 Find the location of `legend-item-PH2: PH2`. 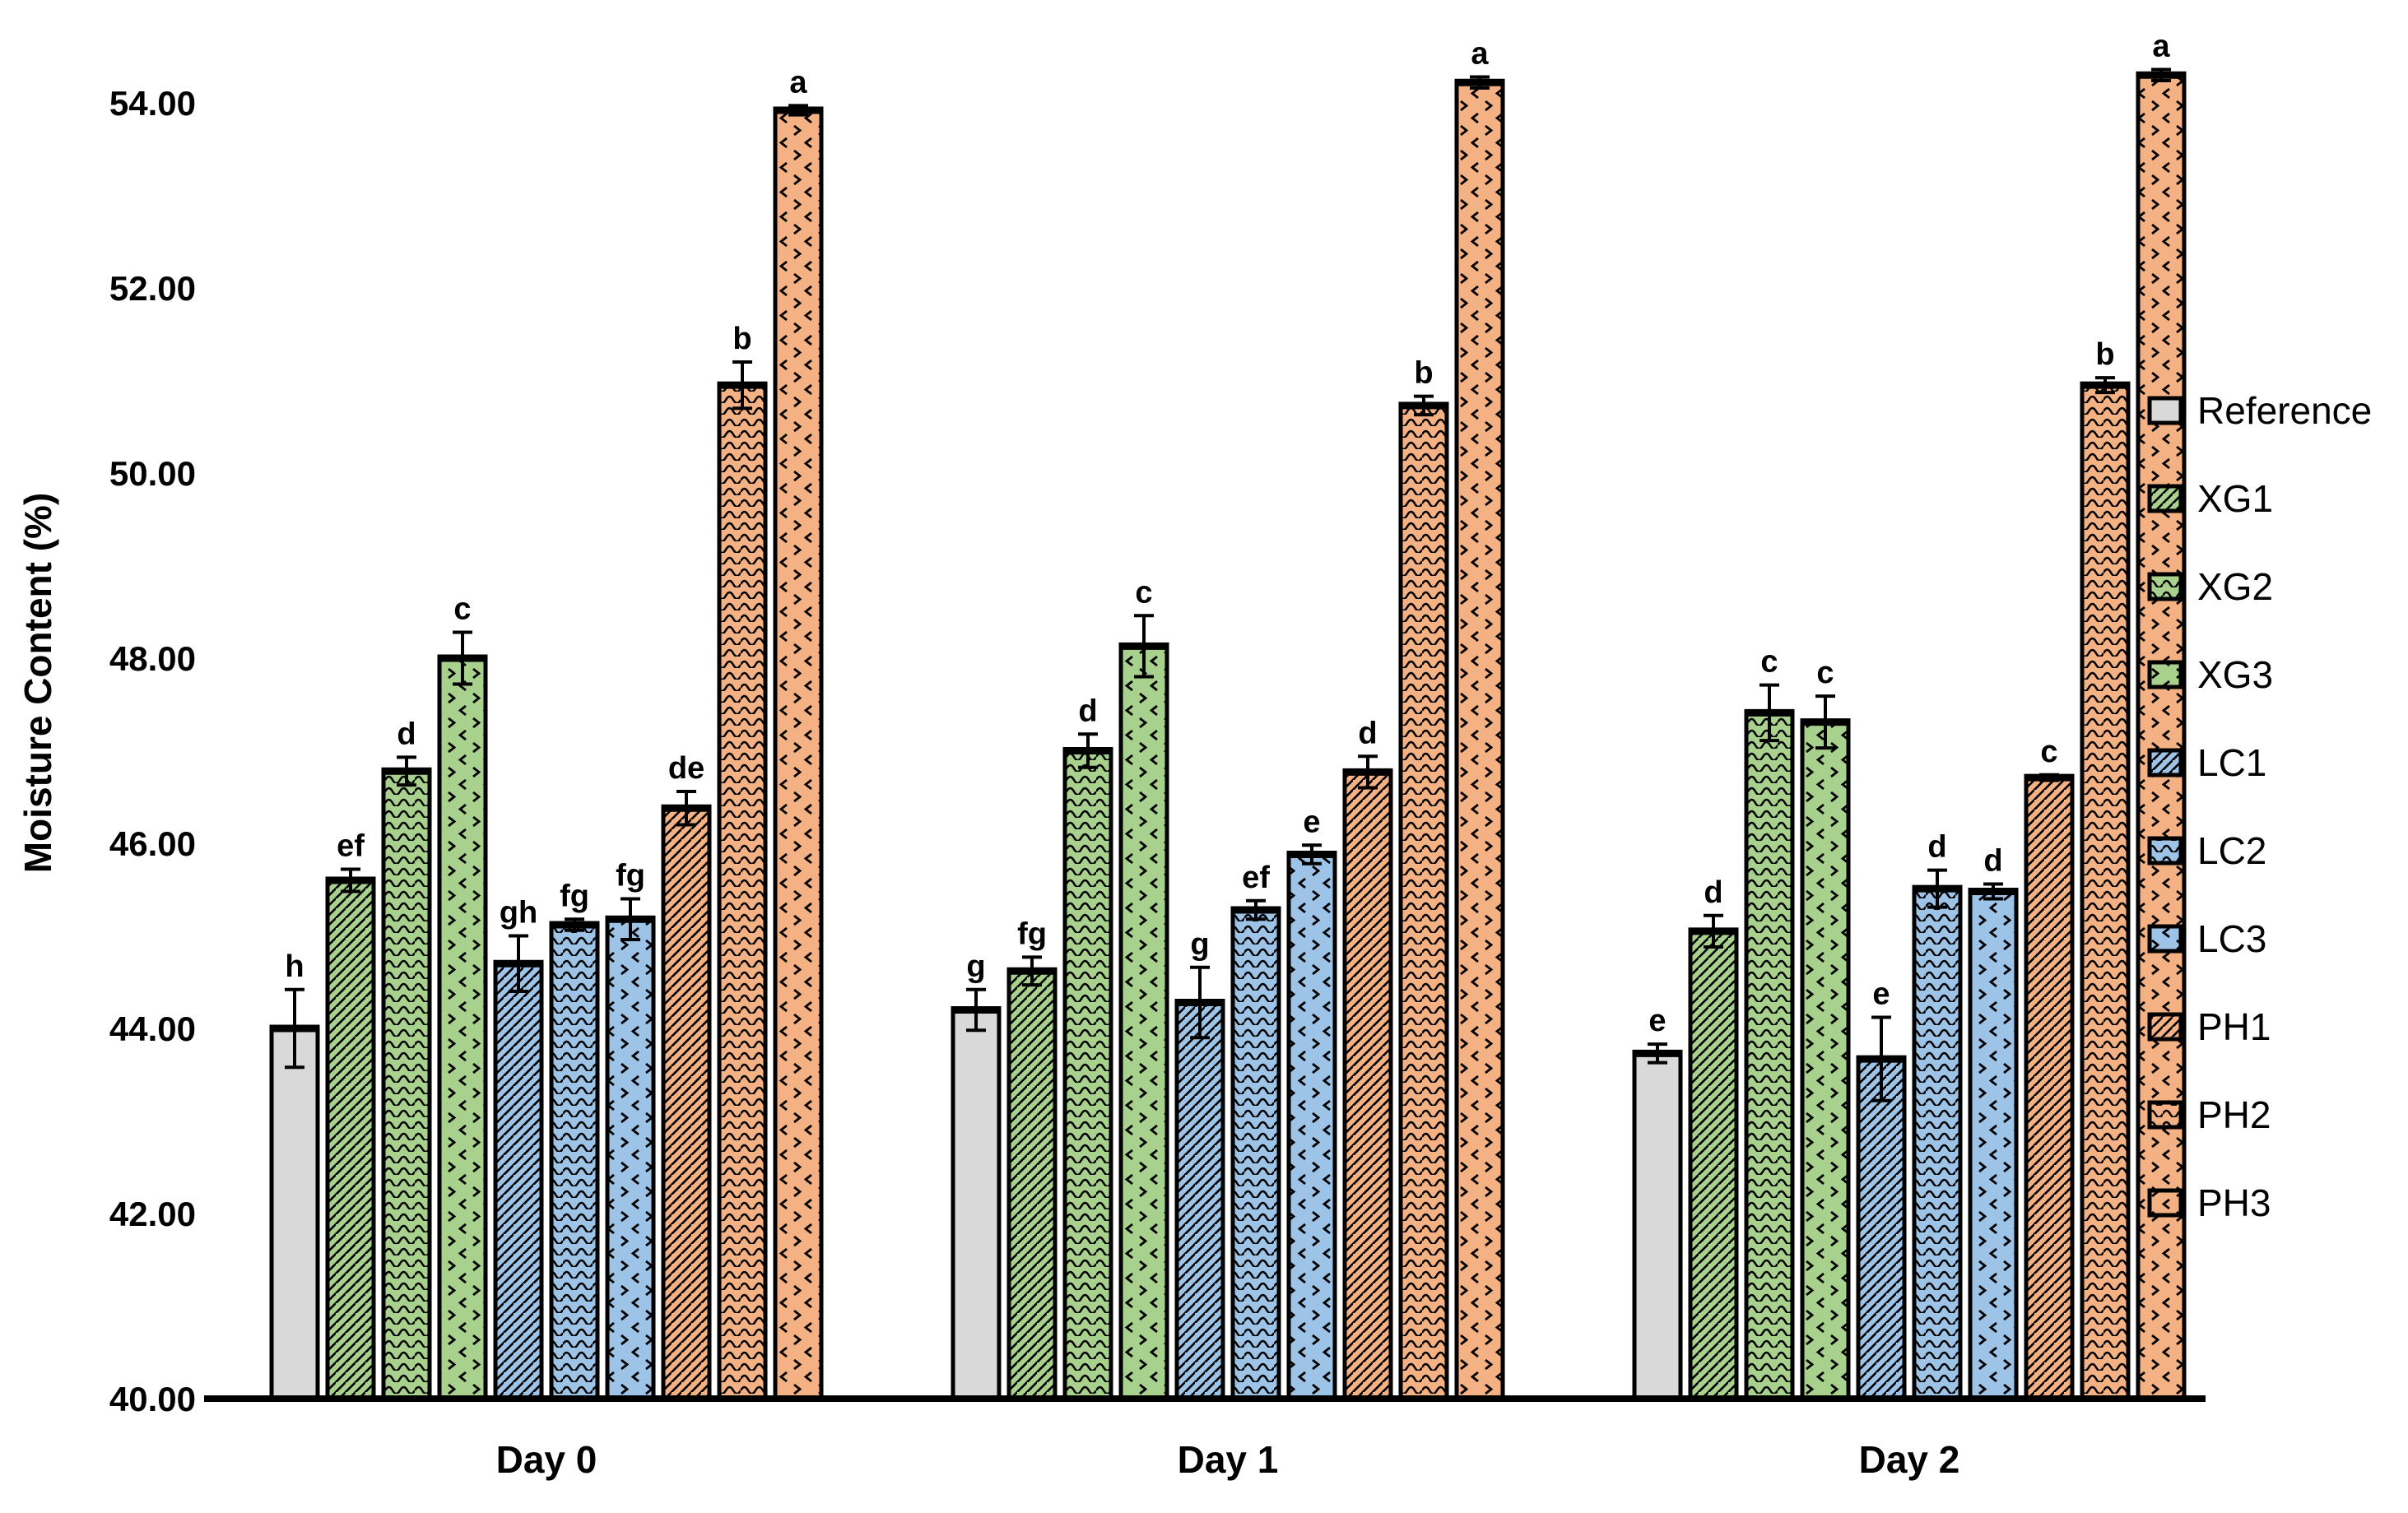

legend-item-PH2: PH2 is located at coordinates (2209, 1114).